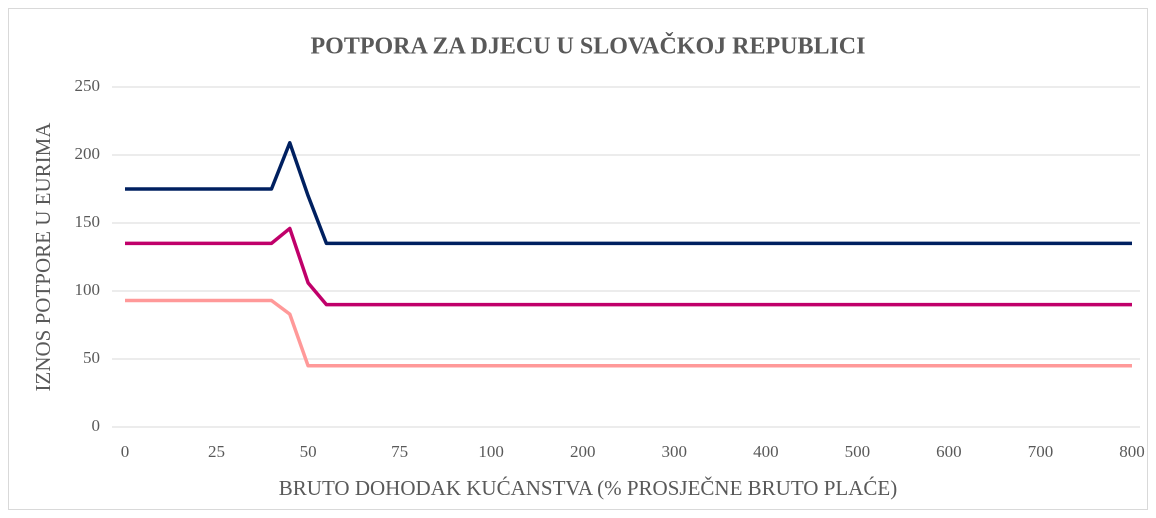 Image resolution: width=1156 pixels, height=518 pixels. I want to click on y-tick-label: 0, so click(96, 425).